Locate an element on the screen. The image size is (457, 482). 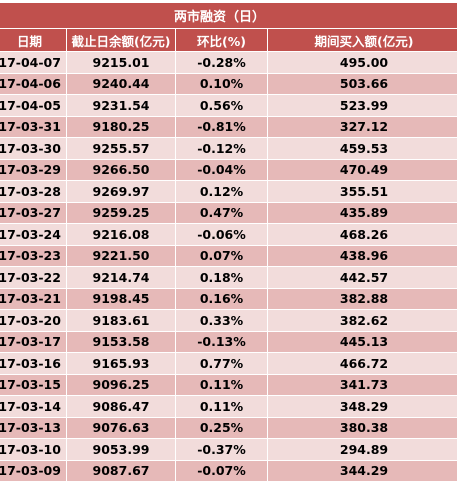
cell-balance: 9259.25 is located at coordinates (121, 213).